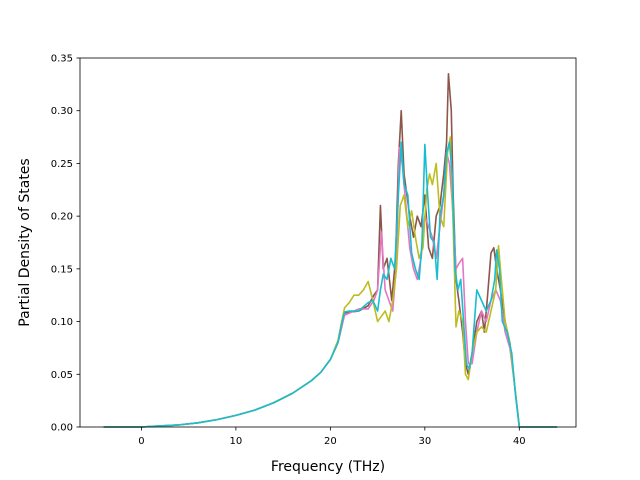  I want to click on x-axis-ticks: 0 10 20 30 40, so click(332, 437).